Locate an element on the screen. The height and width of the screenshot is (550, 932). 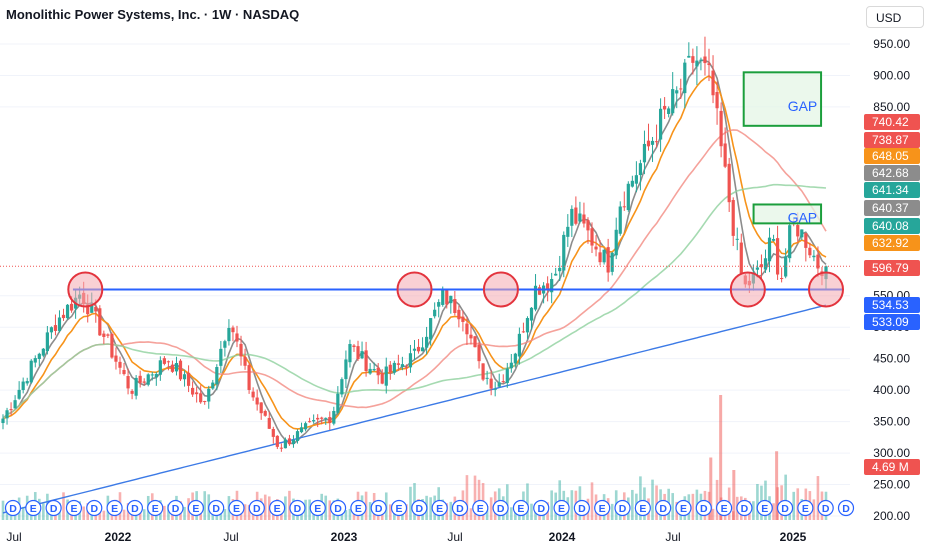
currency-button: USD is located at coordinates (895, 17).